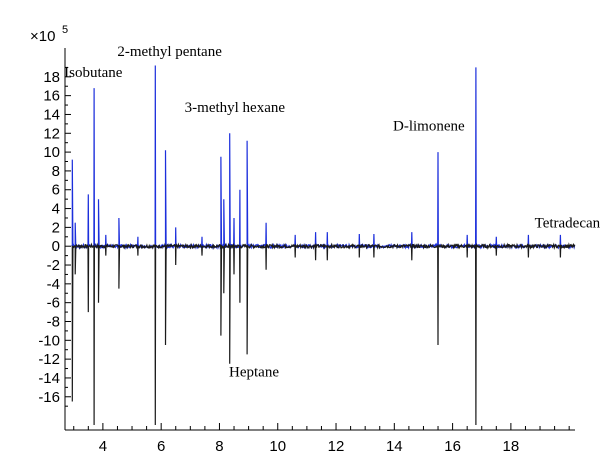  I want to click on x-tick-label: 6, so click(161, 446).